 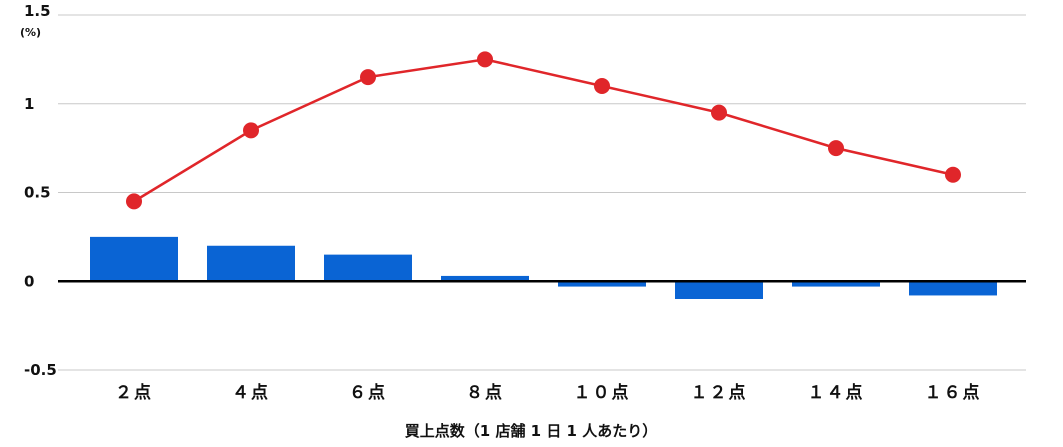 I want to click on y-tick-label: 0, so click(x=29, y=281).